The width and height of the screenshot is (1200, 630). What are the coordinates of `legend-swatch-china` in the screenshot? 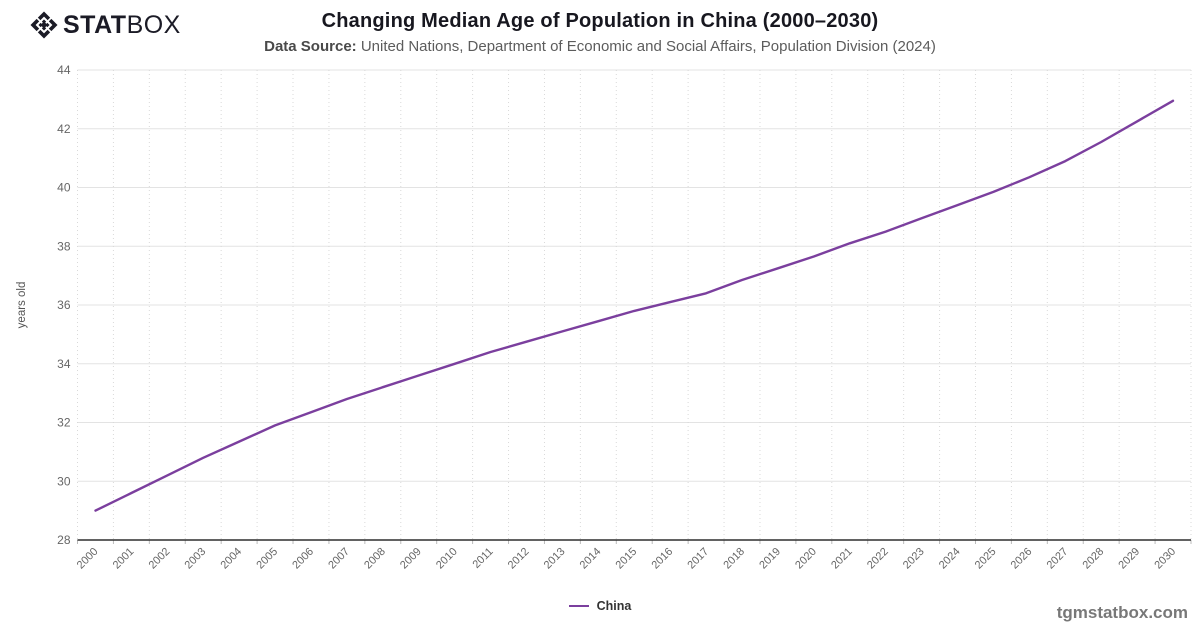 It's located at (578, 606).